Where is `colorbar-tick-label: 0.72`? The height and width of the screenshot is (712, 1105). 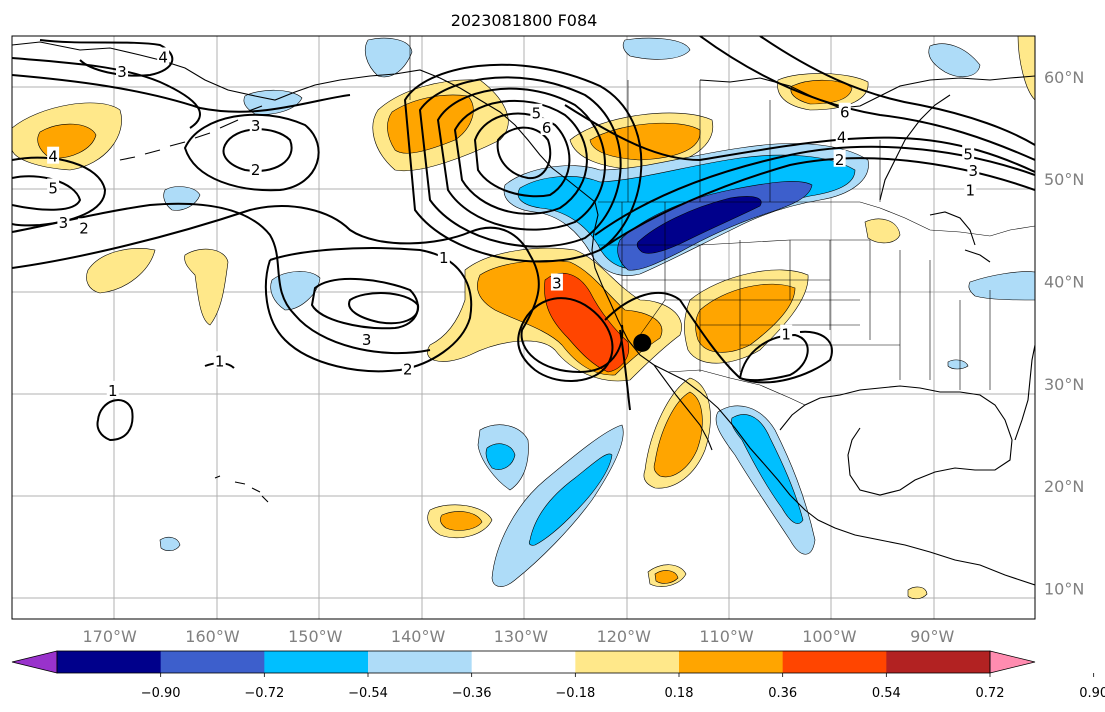
colorbar-tick-label: 0.72 is located at coordinates (990, 693).